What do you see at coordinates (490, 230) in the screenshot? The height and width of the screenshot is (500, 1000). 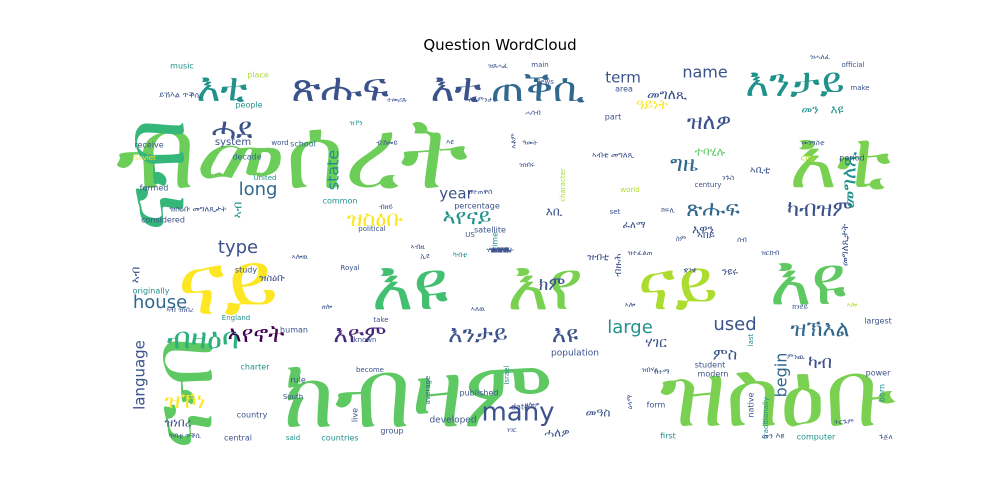 I see `word-117: satellite` at bounding box center [490, 230].